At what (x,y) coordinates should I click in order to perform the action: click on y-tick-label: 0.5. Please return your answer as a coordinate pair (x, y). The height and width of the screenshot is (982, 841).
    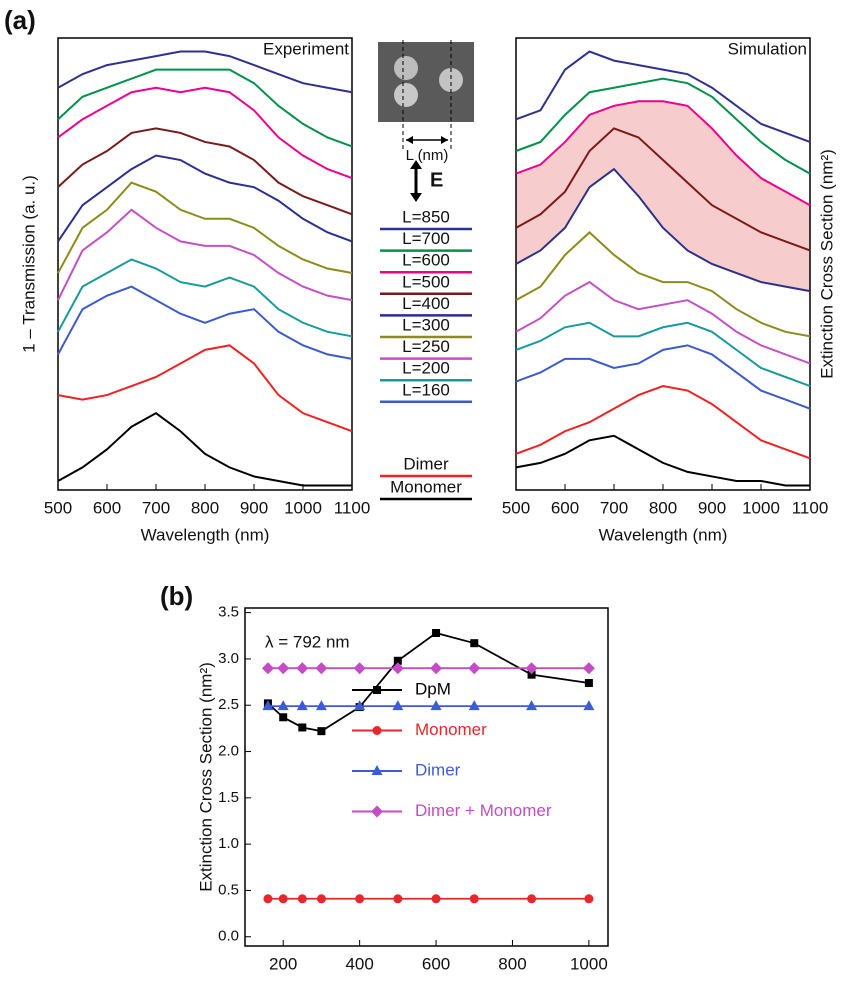
    Looking at the image, I should click on (228, 889).